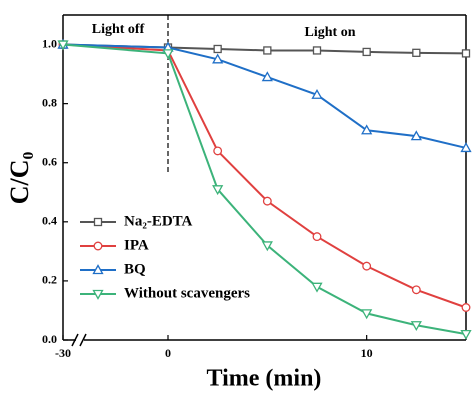 Image resolution: width=476 pixels, height=400 pixels. Describe the element at coordinates (187, 293) in the screenshot. I see `legend-label: Without scavengers` at that location.